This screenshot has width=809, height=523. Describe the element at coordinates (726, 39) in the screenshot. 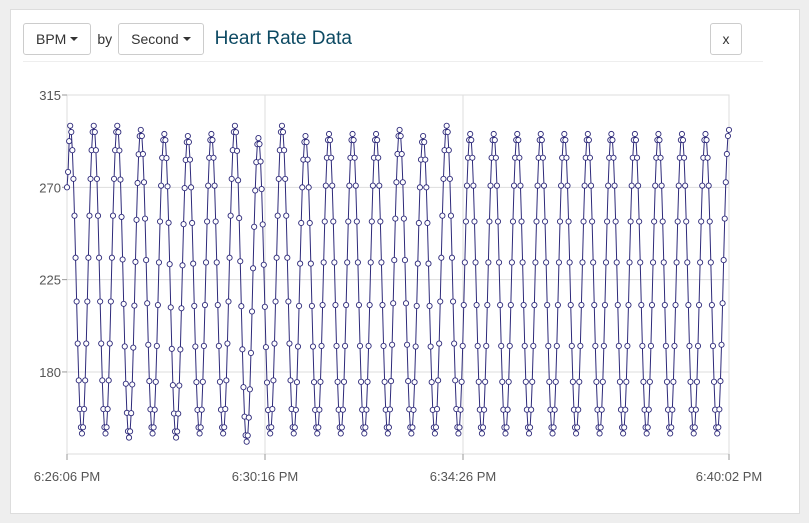

I see `close-button: x` at that location.